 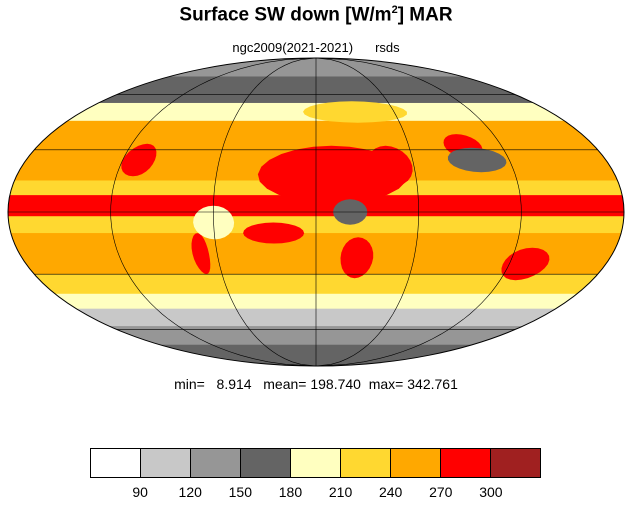 I want to click on legend-ticks: 90 120 150 180 210 240 270 300, so click(x=316, y=493).